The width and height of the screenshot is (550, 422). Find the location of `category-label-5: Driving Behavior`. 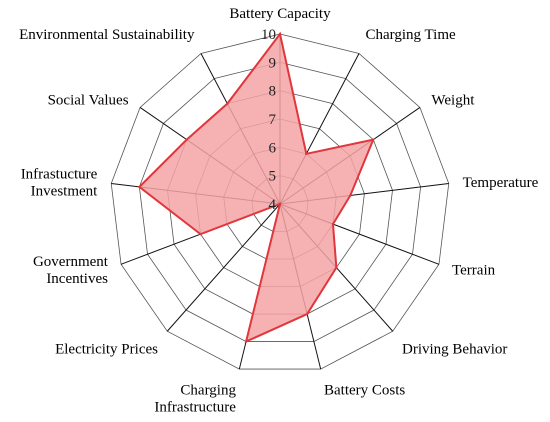

category-label-5: Driving Behavior is located at coordinates (454, 350).